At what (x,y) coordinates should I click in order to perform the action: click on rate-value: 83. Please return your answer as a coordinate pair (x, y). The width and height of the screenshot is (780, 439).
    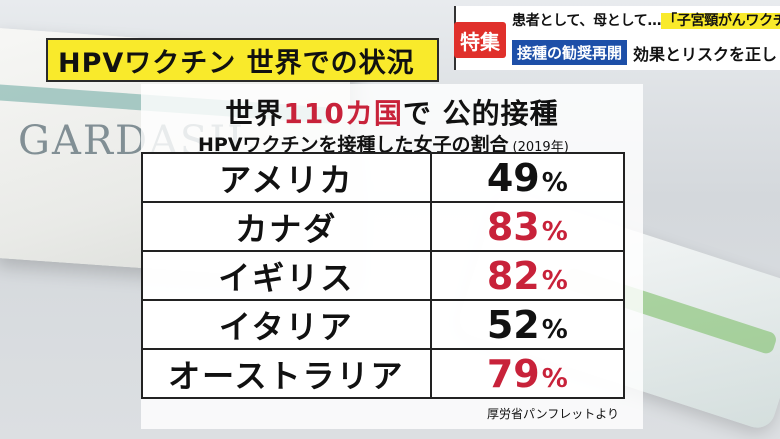
    Looking at the image, I should click on (513, 226).